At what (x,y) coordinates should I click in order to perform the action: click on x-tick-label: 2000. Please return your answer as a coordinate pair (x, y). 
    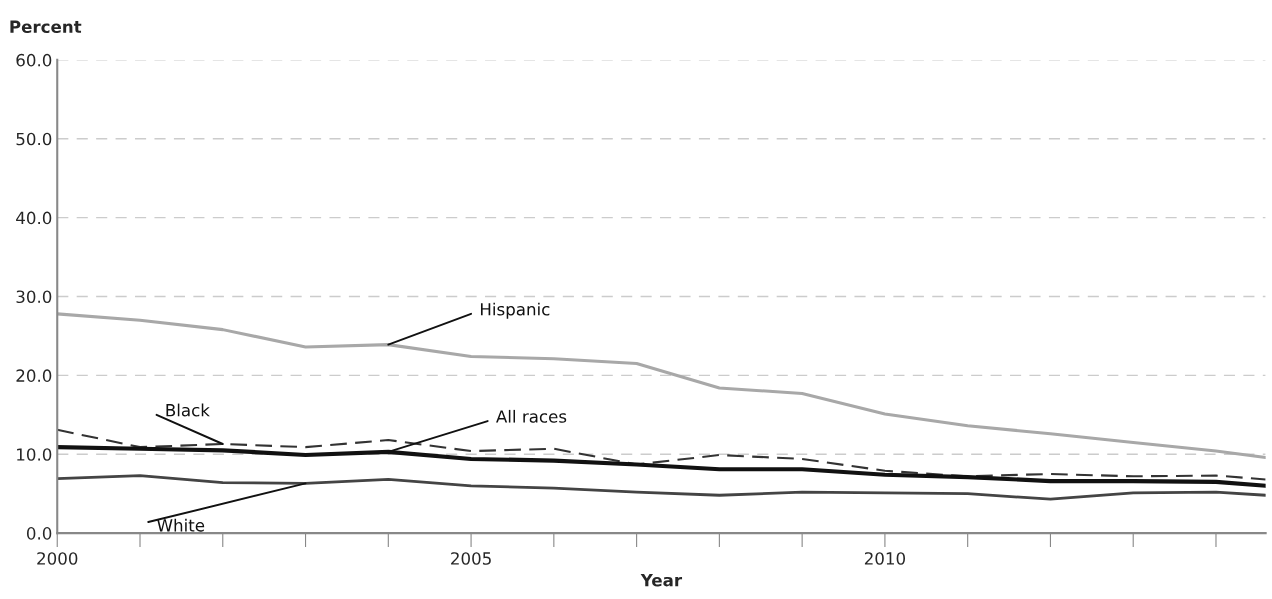
    Looking at the image, I should click on (57, 558).